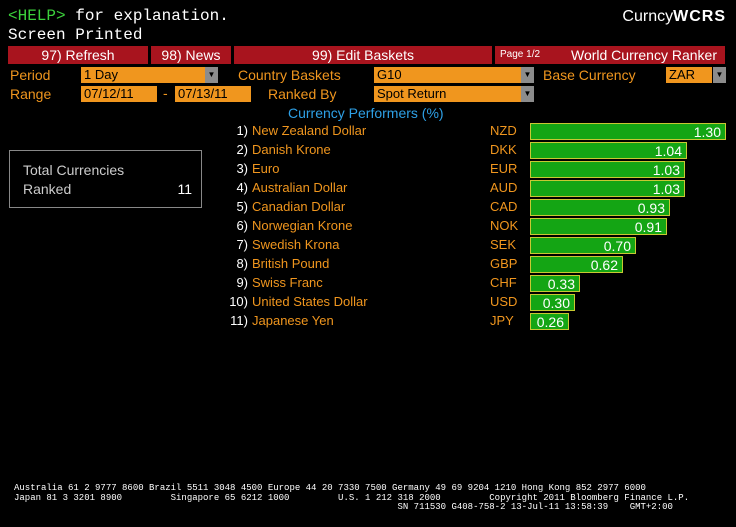 This screenshot has height=527, width=736. What do you see at coordinates (75, 35) in the screenshot?
I see `screen-printed-label: Screen Printed` at bounding box center [75, 35].